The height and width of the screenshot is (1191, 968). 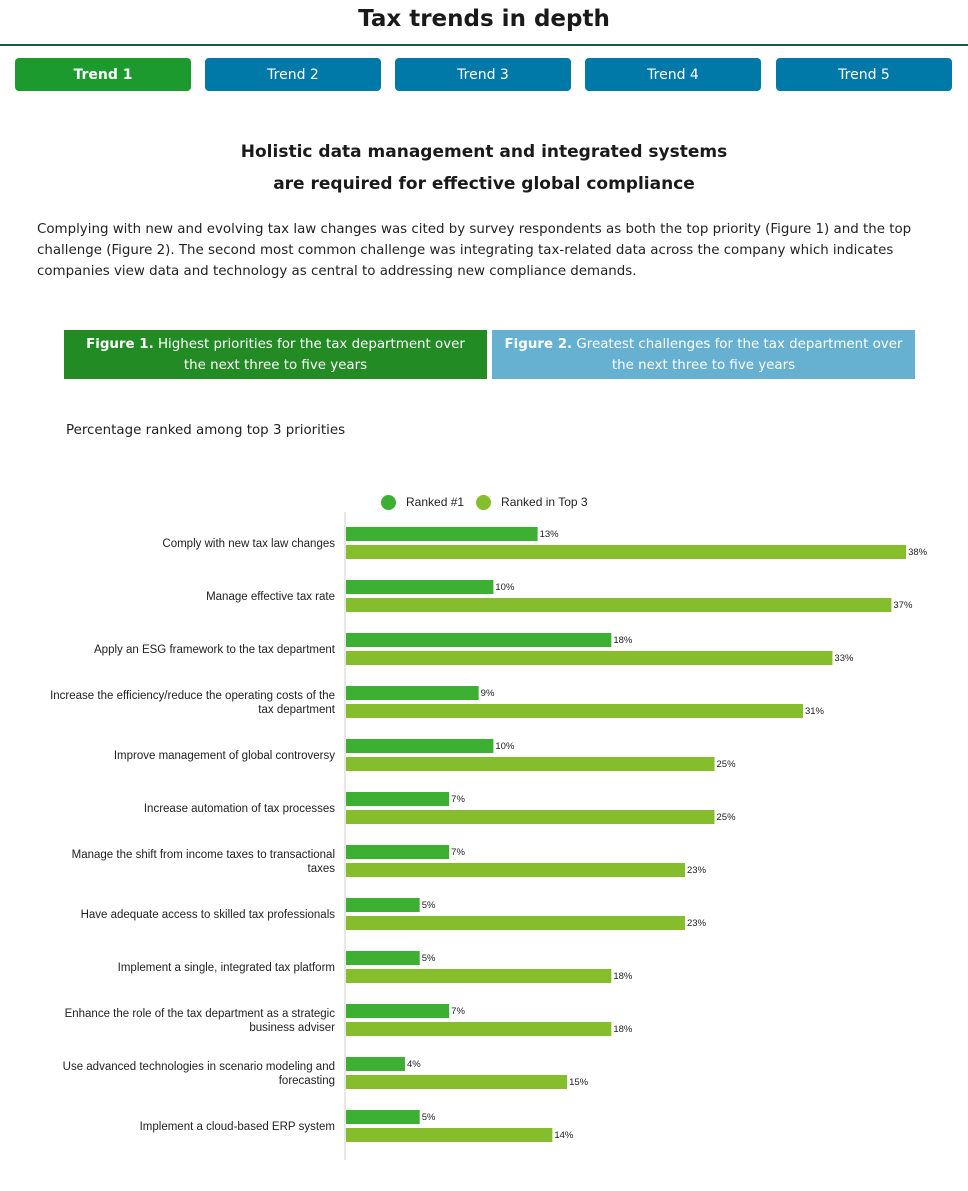 I want to click on value-label-top-3: 33%, so click(x=844, y=658).